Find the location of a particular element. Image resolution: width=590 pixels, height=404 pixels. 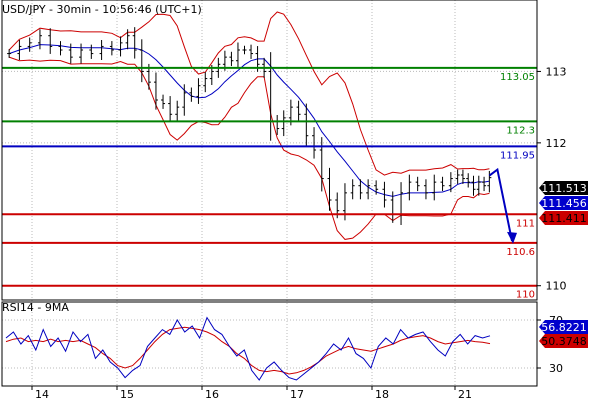

y-tick-label-113: 113 is located at coordinates (556, 71).